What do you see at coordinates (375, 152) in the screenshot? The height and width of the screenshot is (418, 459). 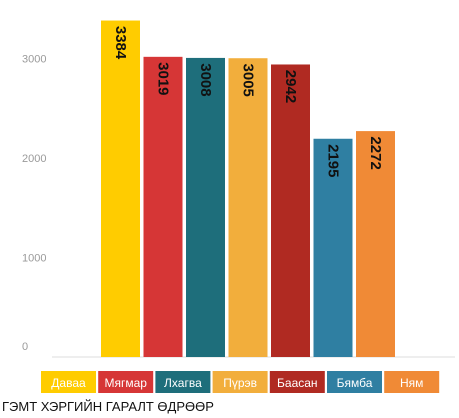 I see `bar-value-label: 2272` at bounding box center [375, 152].